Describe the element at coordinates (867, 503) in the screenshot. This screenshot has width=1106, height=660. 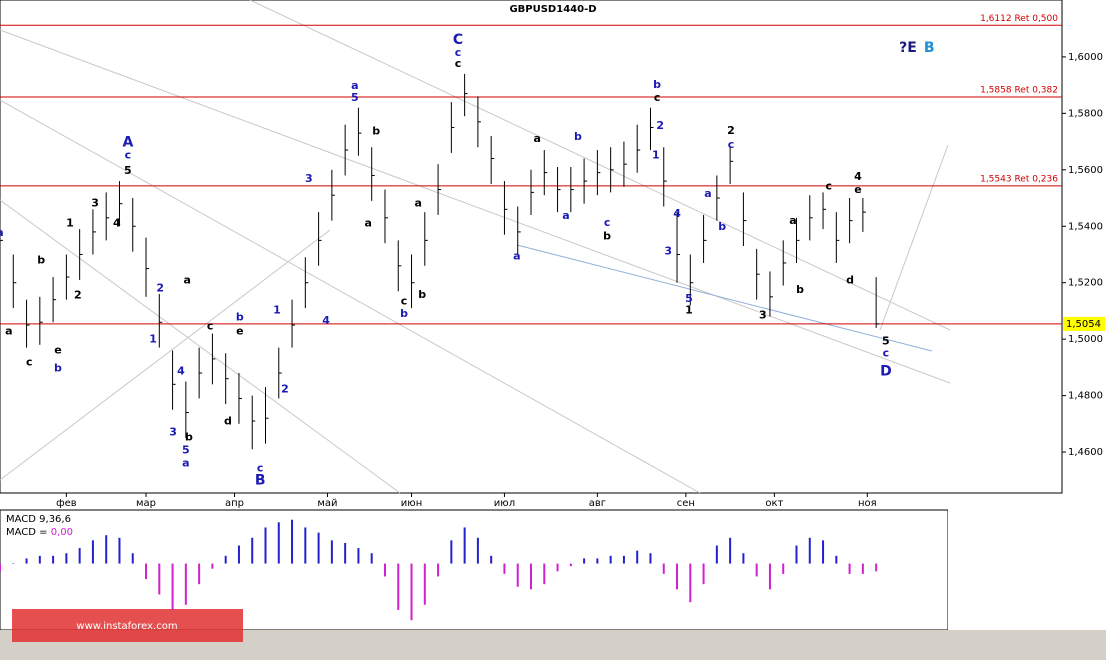
I see `x-tick-label: ноя` at that location.